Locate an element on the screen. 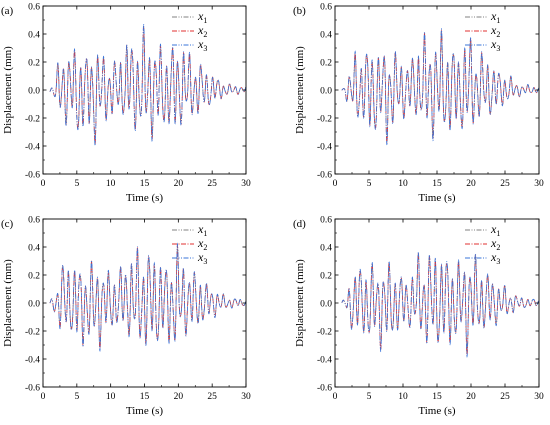  panel-label: (b) is located at coordinates (299, 11).